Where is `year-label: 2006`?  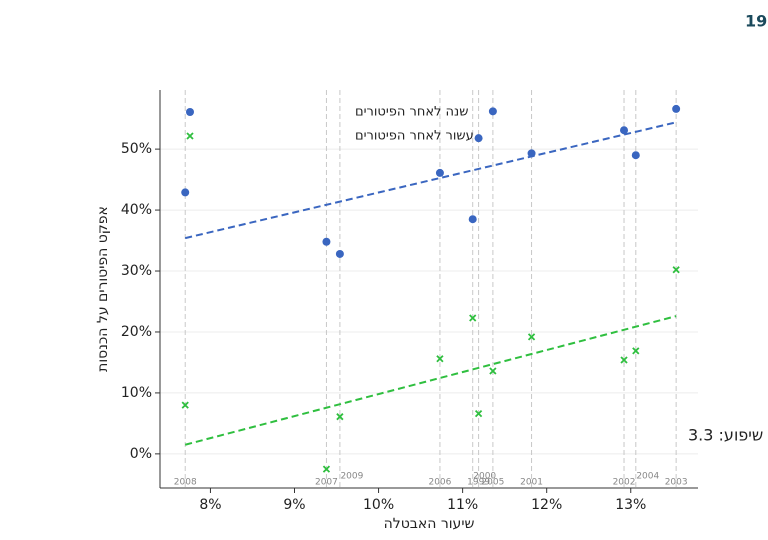
year-label: 2006 is located at coordinates (439, 483).